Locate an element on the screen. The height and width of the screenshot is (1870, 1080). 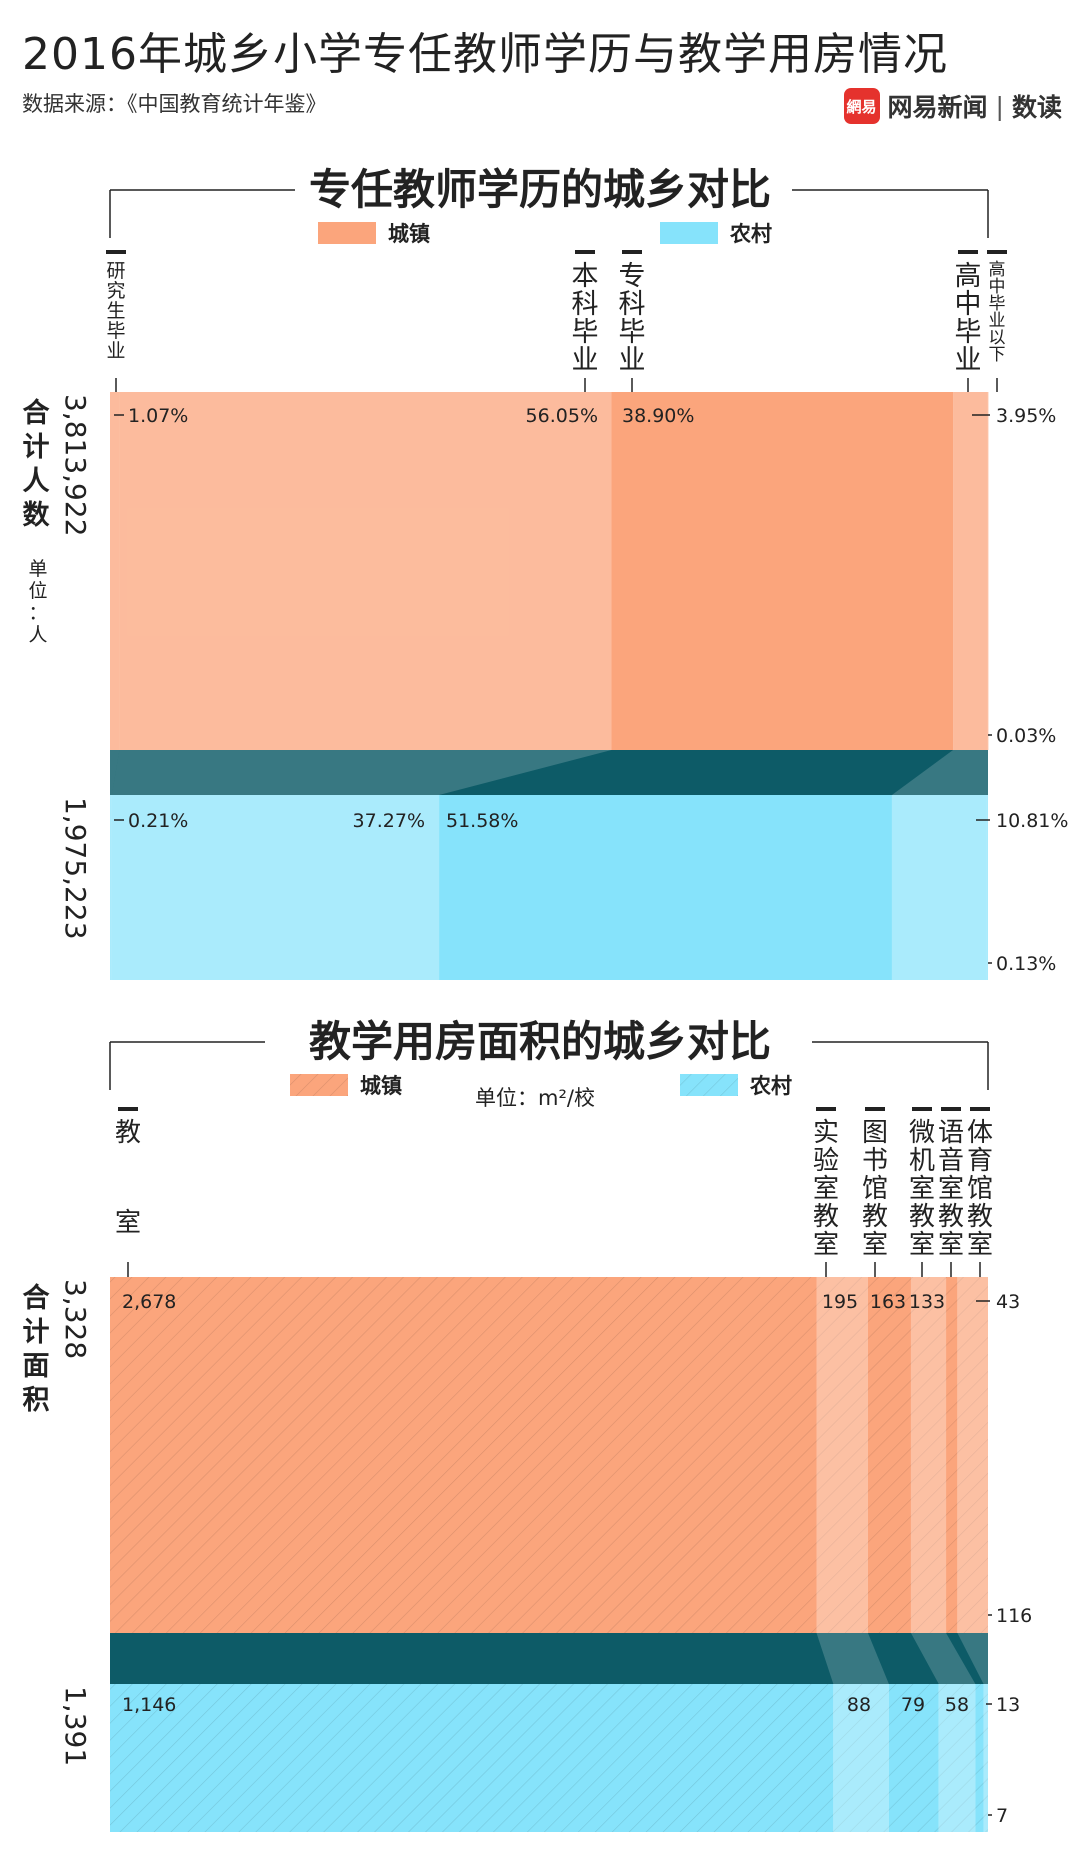
svg-text: 专 is located at coordinates (632, 276).